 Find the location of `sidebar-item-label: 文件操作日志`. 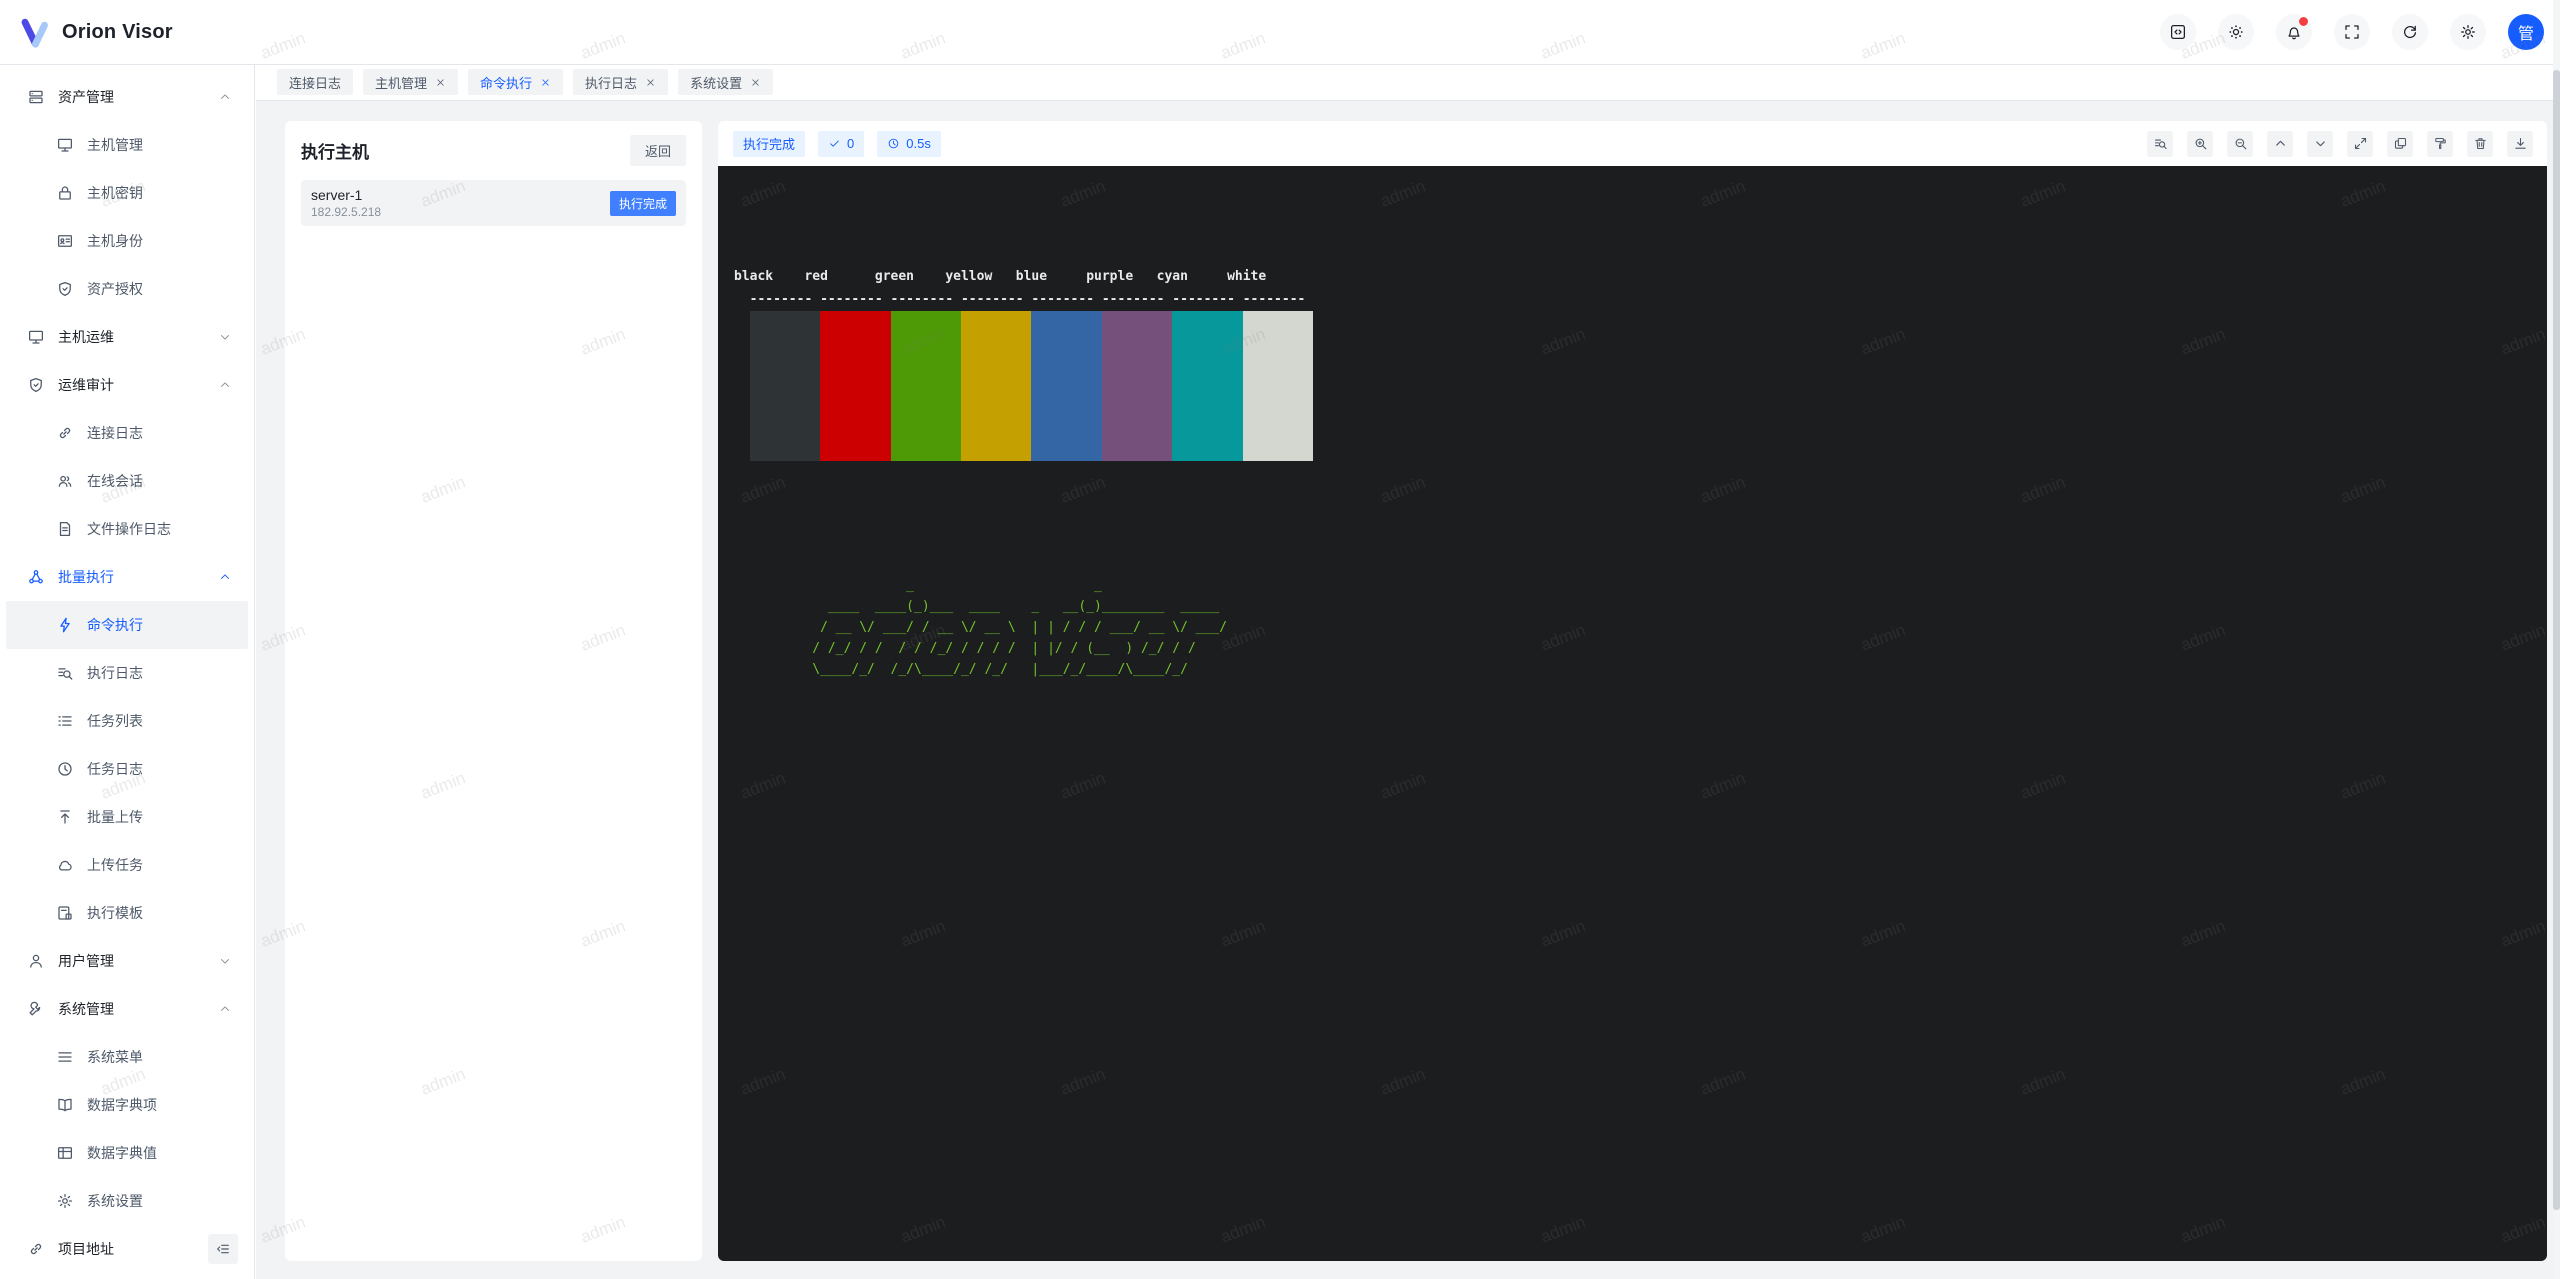

sidebar-item-label: 文件操作日志 is located at coordinates (129, 529).